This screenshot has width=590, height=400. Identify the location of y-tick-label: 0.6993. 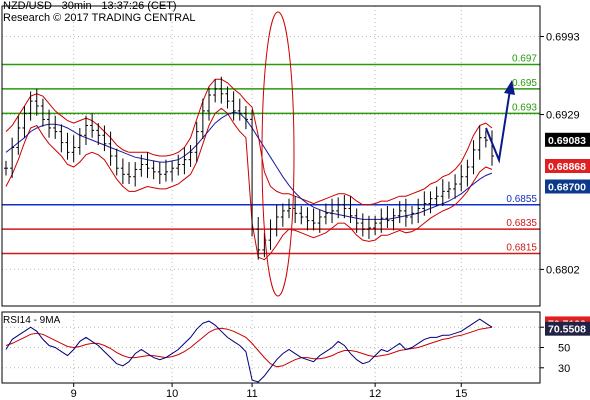
(563, 37).